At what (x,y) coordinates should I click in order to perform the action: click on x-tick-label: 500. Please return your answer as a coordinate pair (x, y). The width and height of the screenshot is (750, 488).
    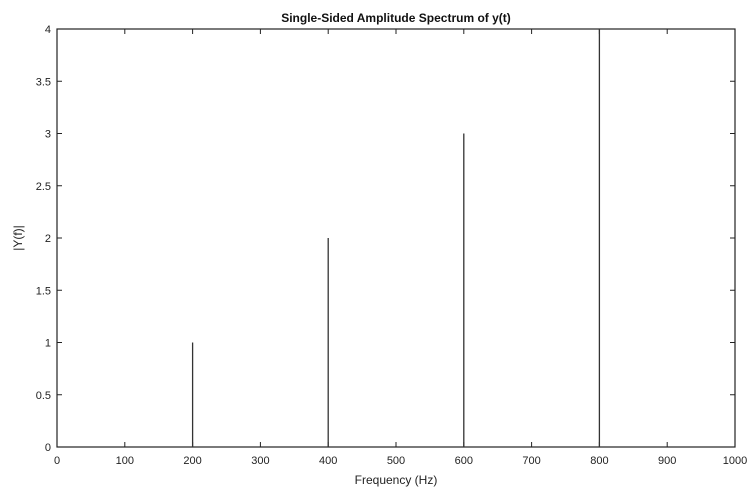
    Looking at the image, I should click on (396, 461).